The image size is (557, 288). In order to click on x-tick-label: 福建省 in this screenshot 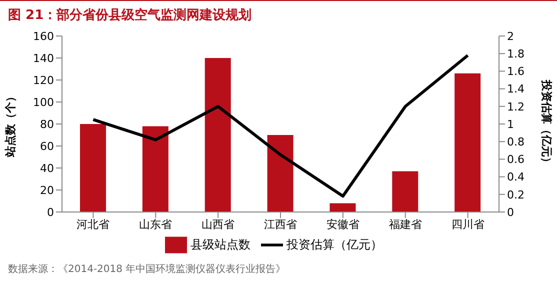, I will do `click(405, 224)`.